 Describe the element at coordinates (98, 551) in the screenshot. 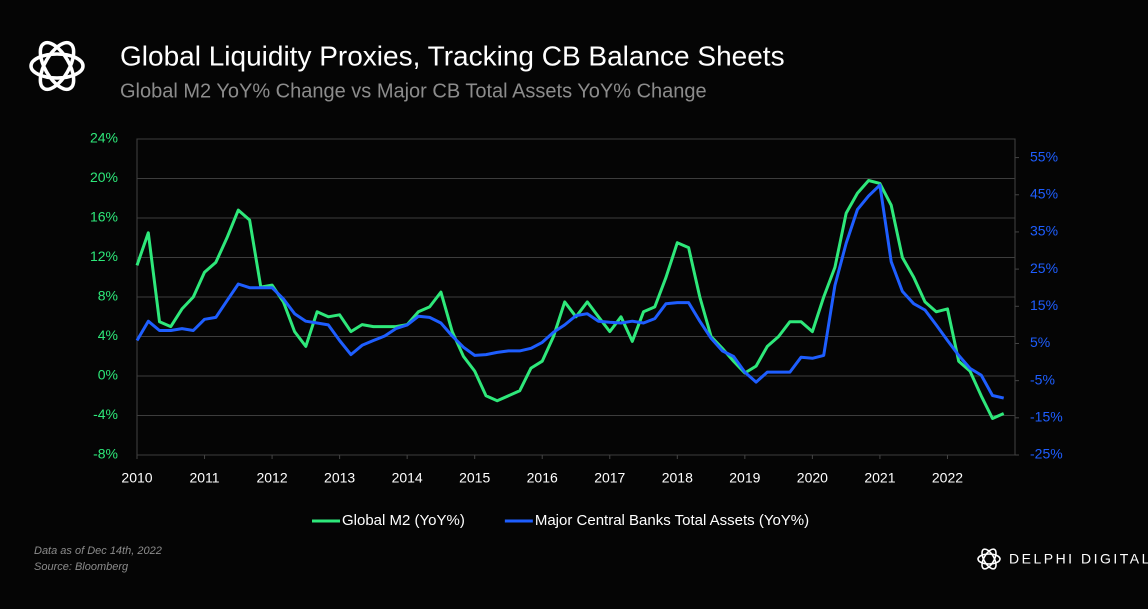

I see `note: Data as of Dec 14th, 2022` at that location.